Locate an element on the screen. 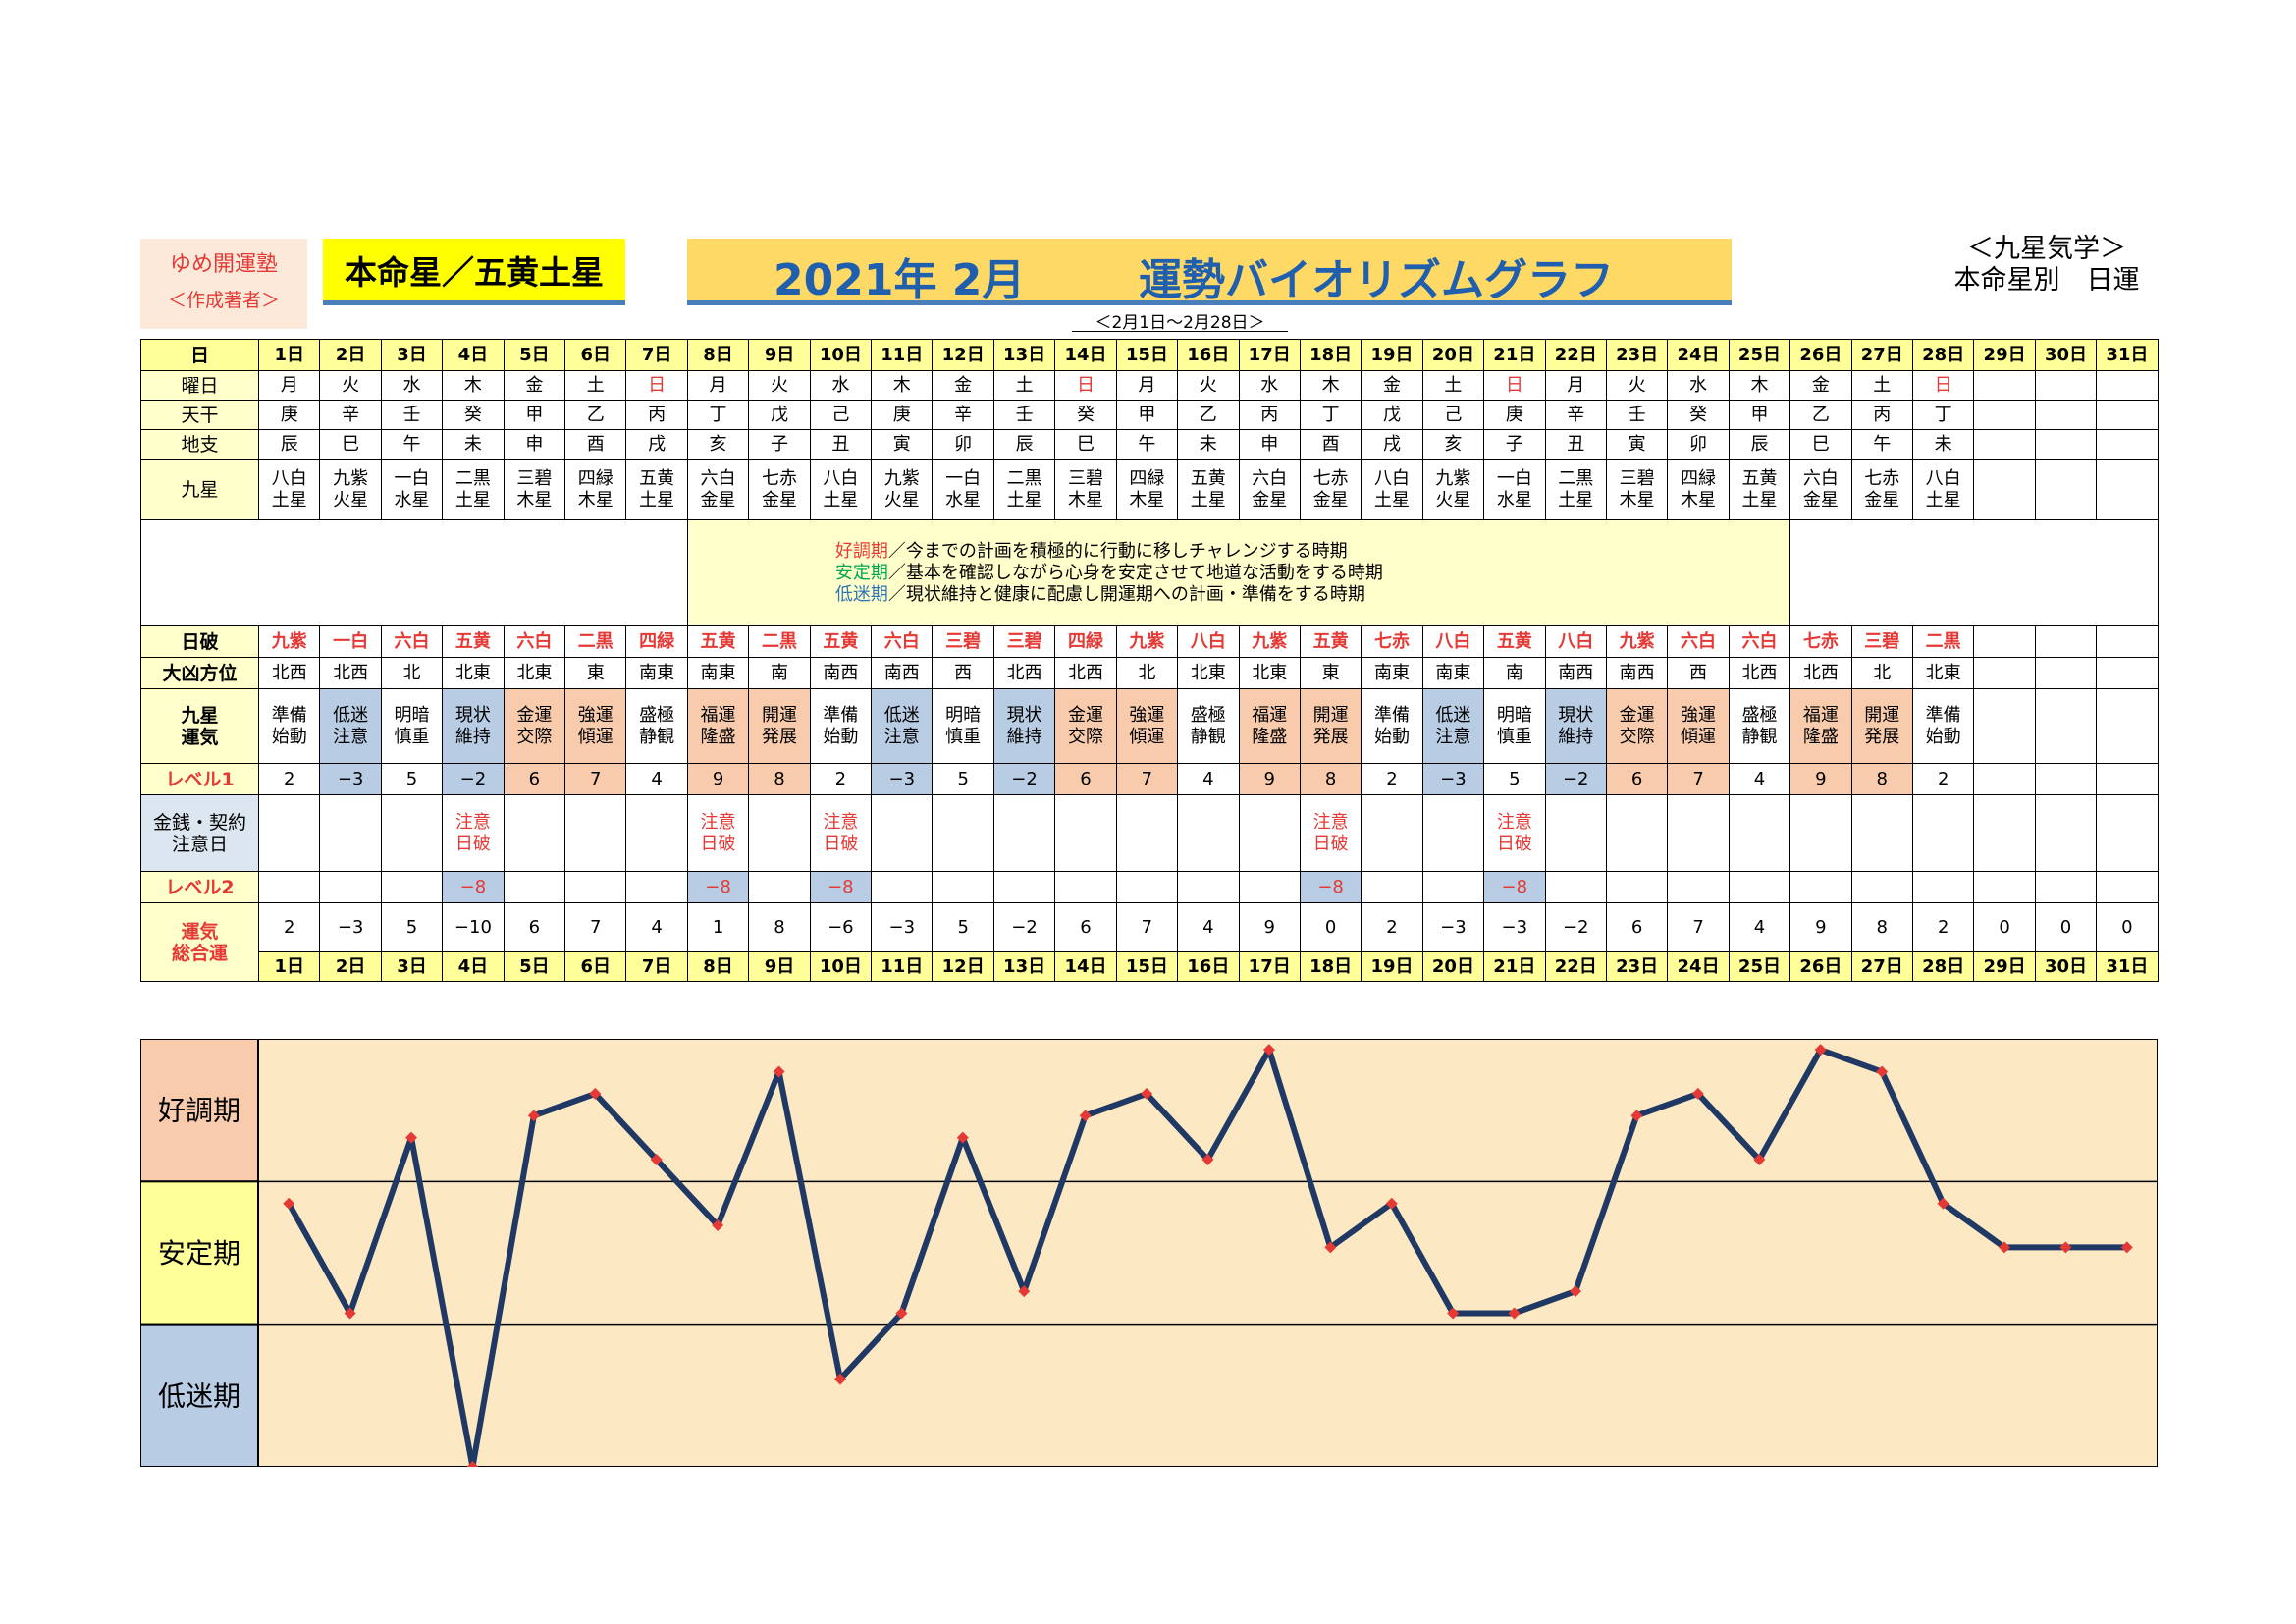 The width and height of the screenshot is (2296, 1624). day-footer-cell: 21日 is located at coordinates (1514, 966).